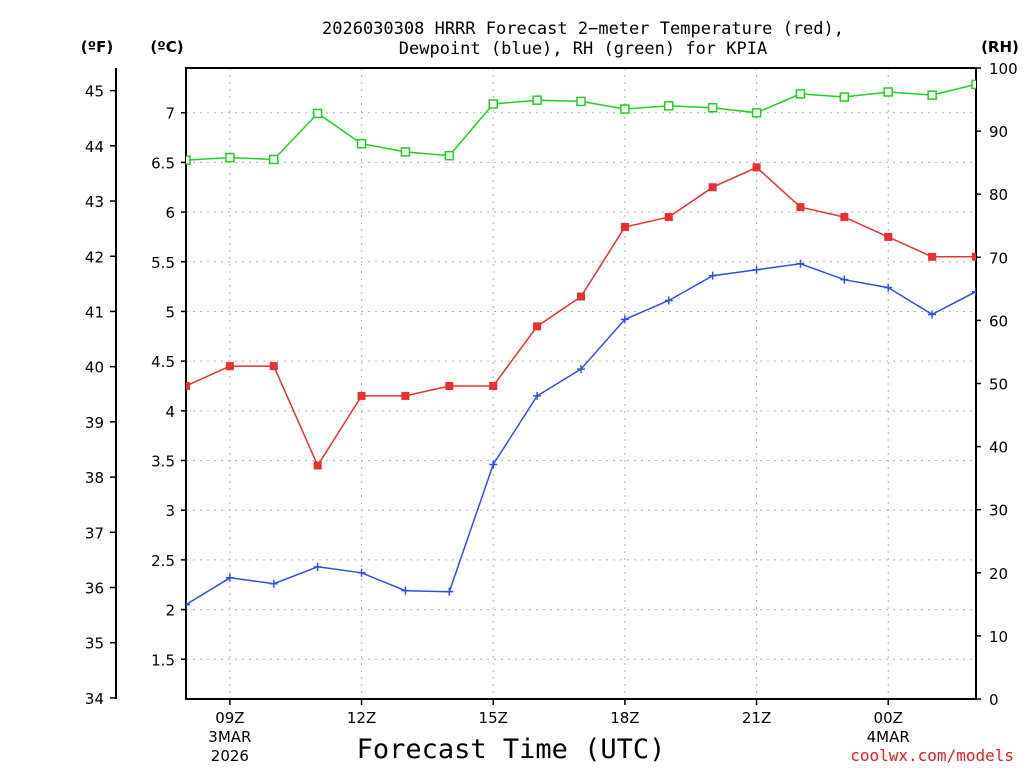  Describe the element at coordinates (94, 423) in the screenshot. I see `fahrenheit-tick-label: 39` at that location.